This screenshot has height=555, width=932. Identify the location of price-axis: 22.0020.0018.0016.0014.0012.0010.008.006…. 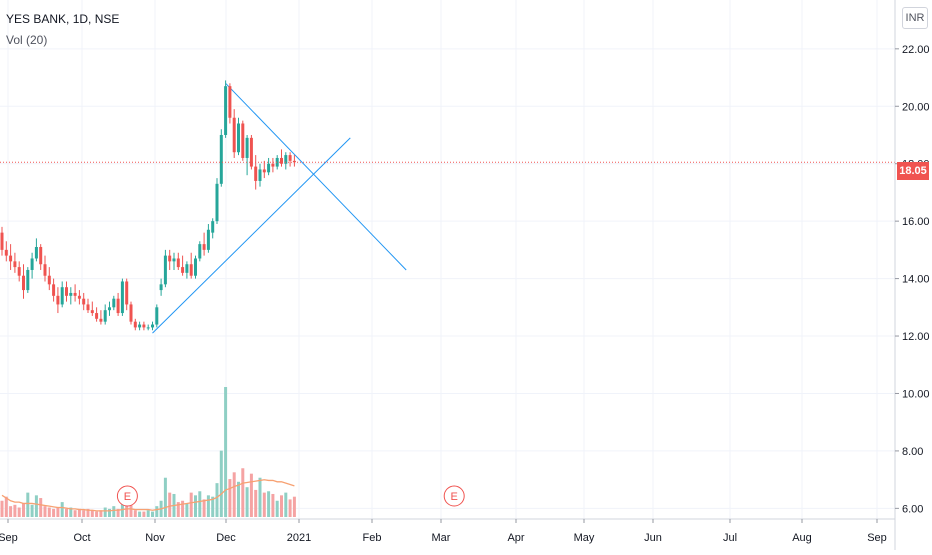
(912, 279).